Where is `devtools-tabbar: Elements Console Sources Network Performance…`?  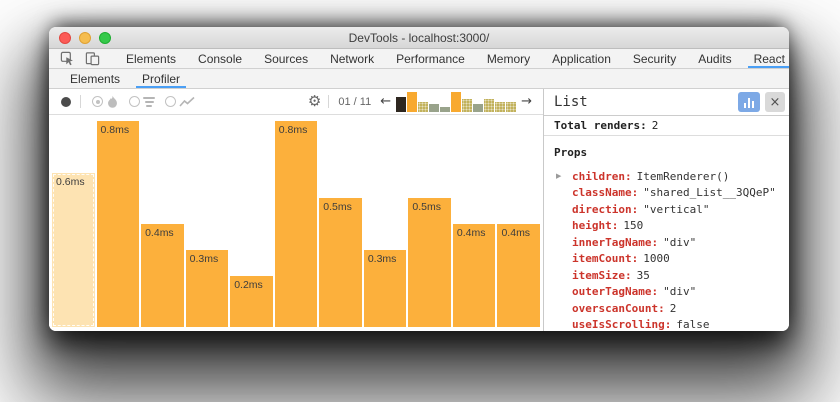
devtools-tabbar: Elements Console Sources Network Performance… is located at coordinates (419, 59).